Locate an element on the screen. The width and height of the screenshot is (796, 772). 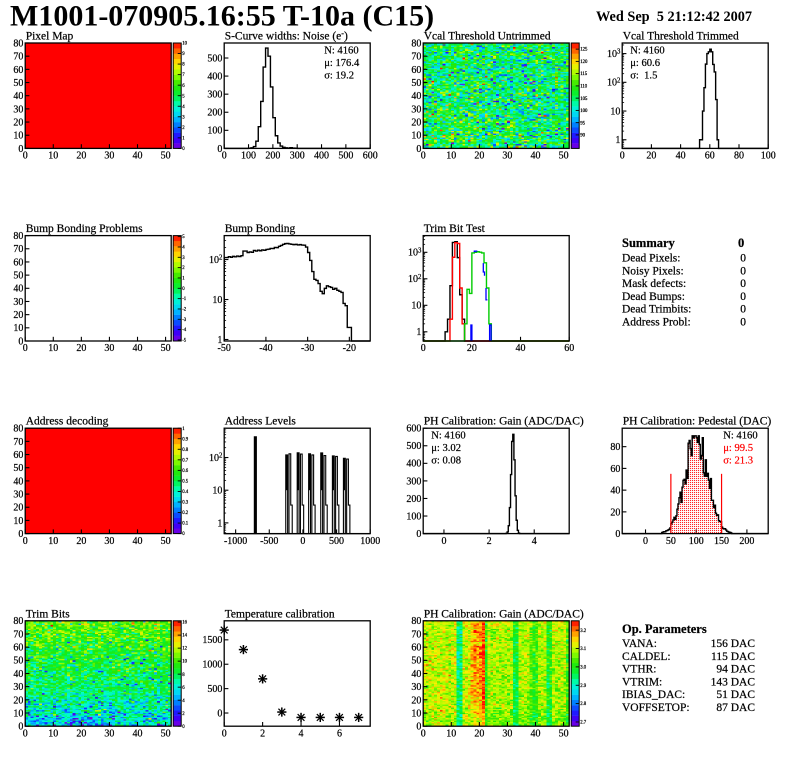
svg-text: 0.7 is located at coordinates (185, 460).